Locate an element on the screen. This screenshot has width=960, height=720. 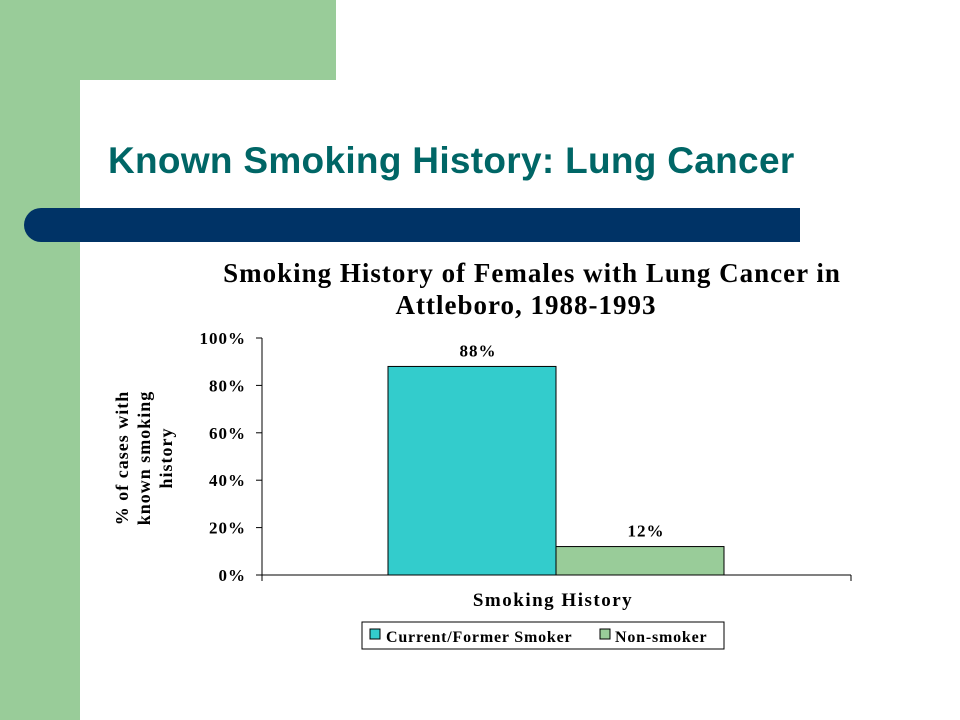
legend-label-non-smoker: Non-smoker is located at coordinates (661, 637).